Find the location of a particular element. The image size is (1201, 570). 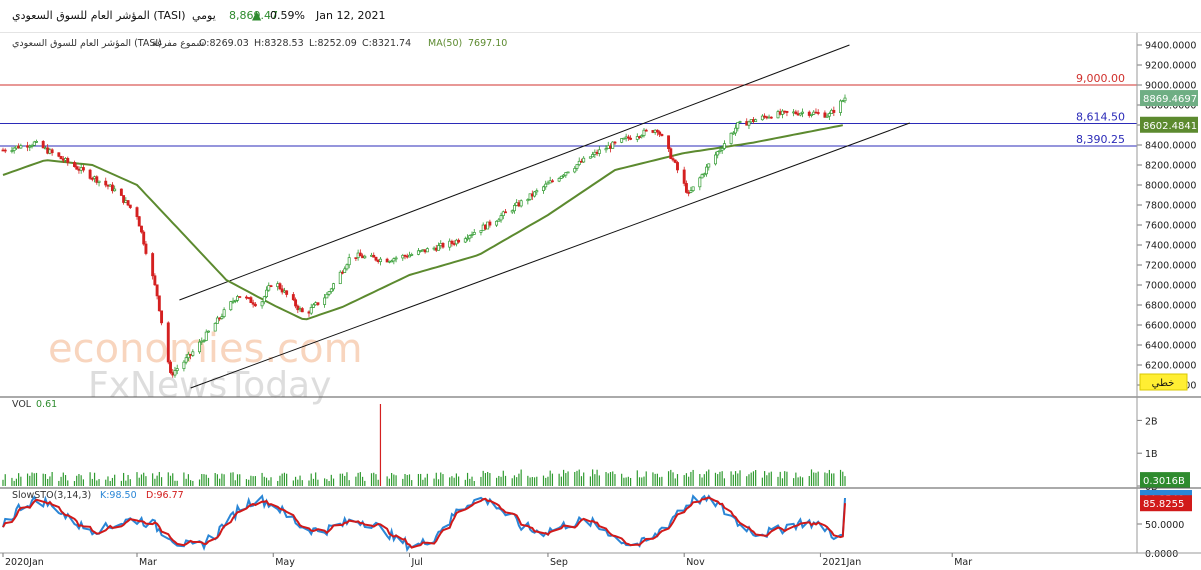

volume-label: VOL is located at coordinates (22, 404).